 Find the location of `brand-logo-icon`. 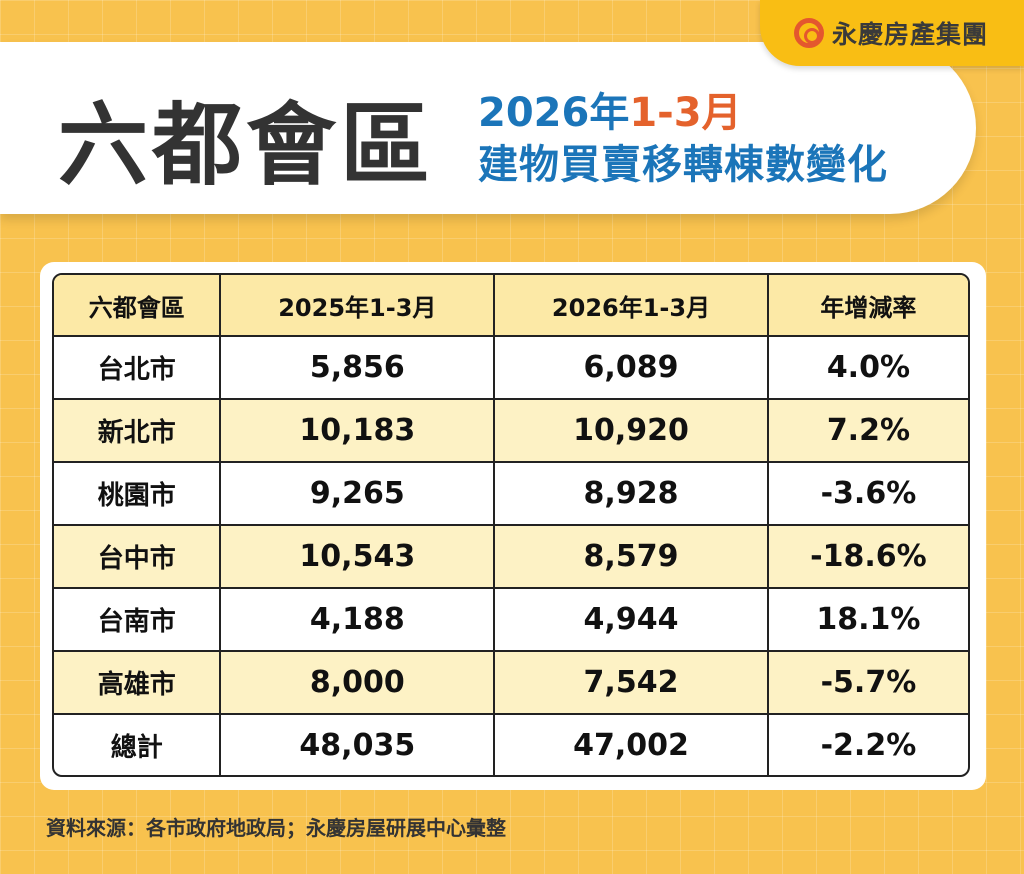

brand-logo-icon is located at coordinates (809, 33).